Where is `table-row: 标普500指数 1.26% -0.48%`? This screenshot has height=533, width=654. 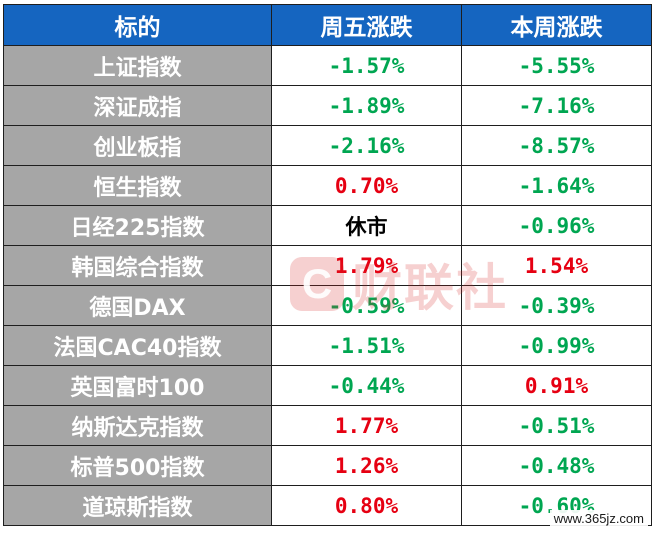 table-row: 标普500指数 1.26% -0.48% is located at coordinates (327, 465).